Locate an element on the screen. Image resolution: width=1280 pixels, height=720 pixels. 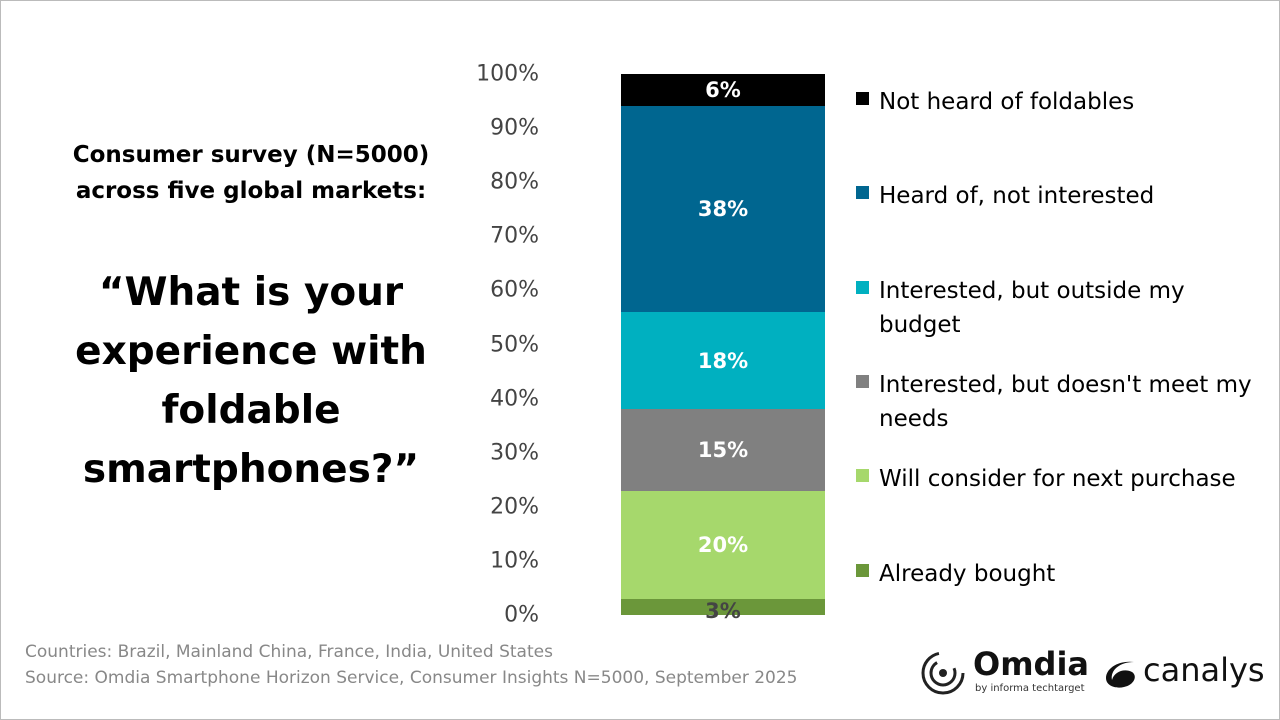
y-tick-label: 30% is located at coordinates (514, 453).